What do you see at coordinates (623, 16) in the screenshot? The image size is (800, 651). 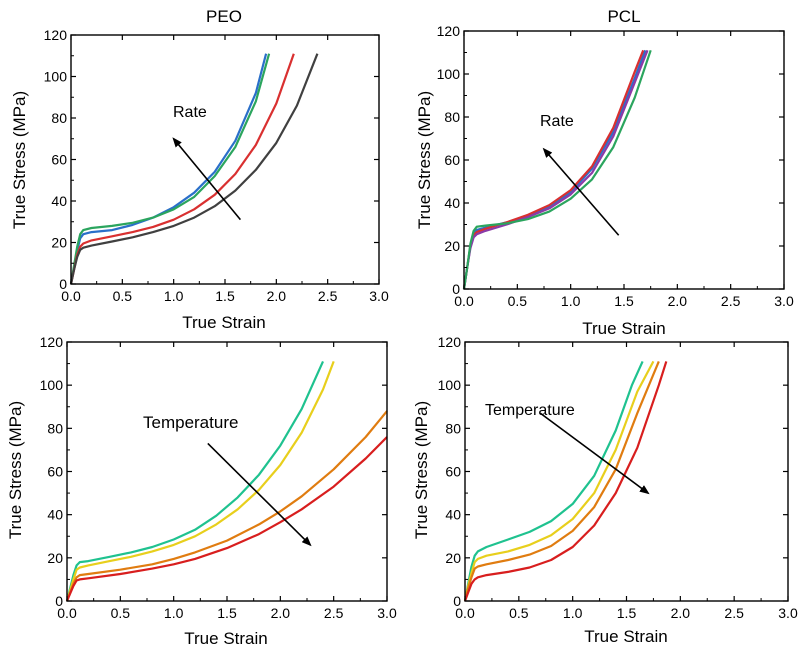 I see `chart-title: PCL` at bounding box center [623, 16].